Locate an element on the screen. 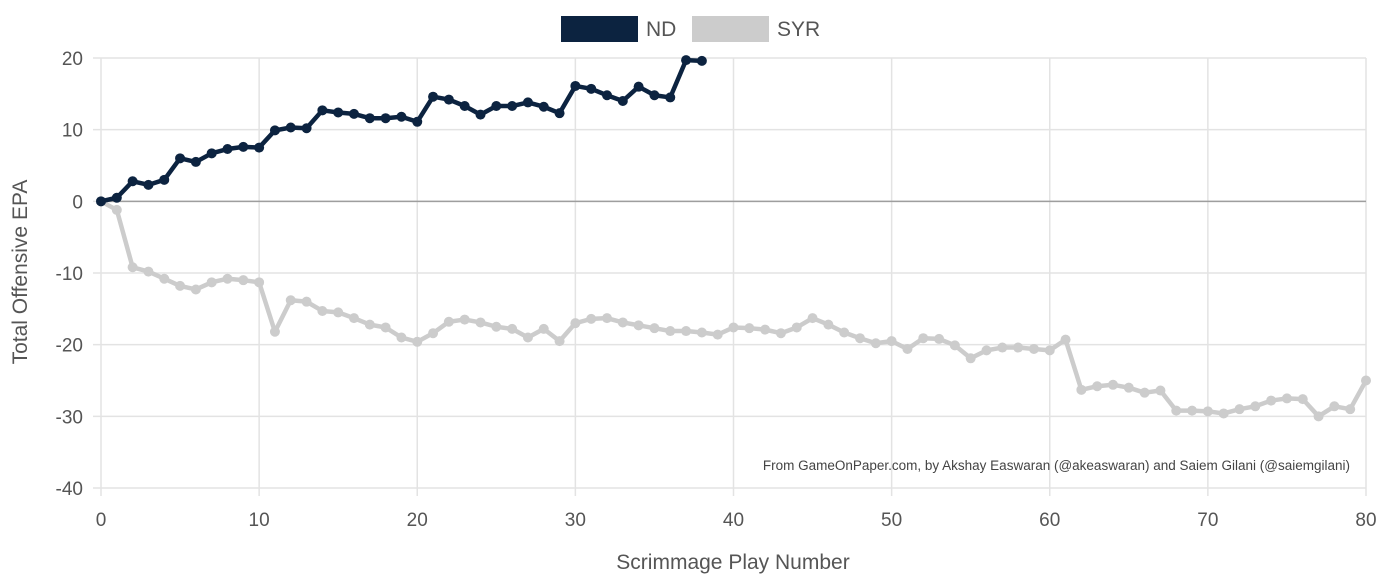  legend-item-nd: ND is located at coordinates (618, 29).